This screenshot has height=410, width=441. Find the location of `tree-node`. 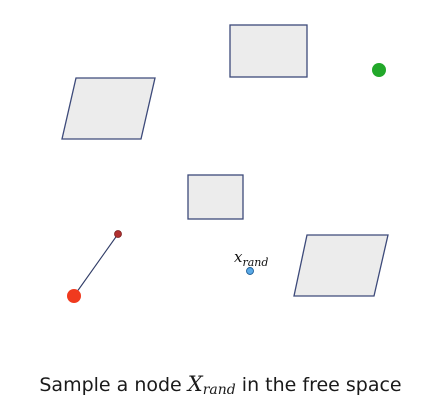

tree-node is located at coordinates (118, 234).